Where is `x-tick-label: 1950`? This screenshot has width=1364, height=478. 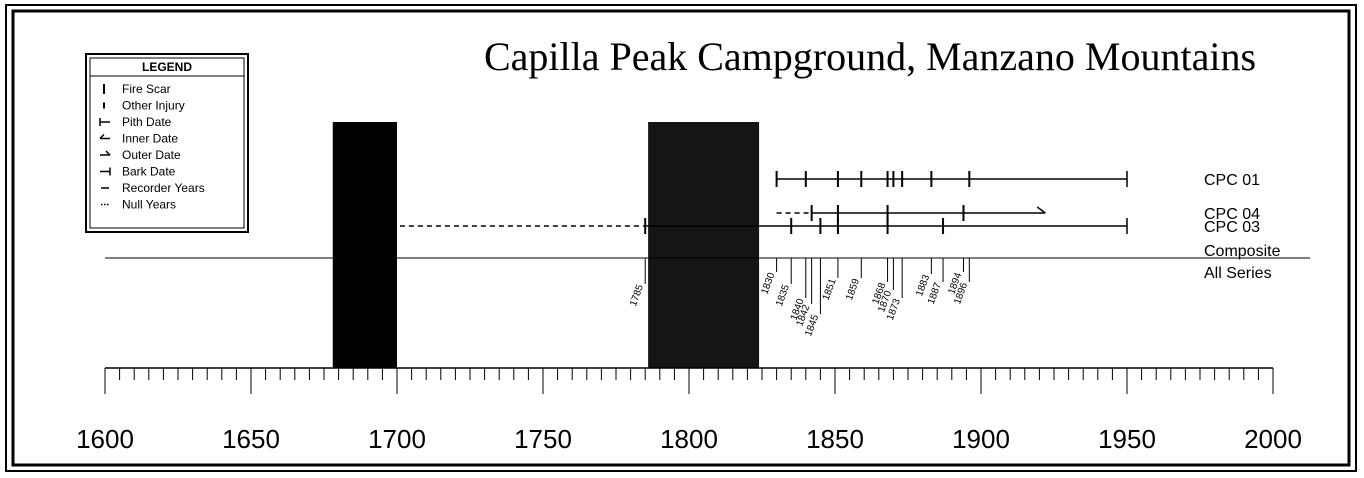
x-tick-label: 1950 is located at coordinates (1127, 439).